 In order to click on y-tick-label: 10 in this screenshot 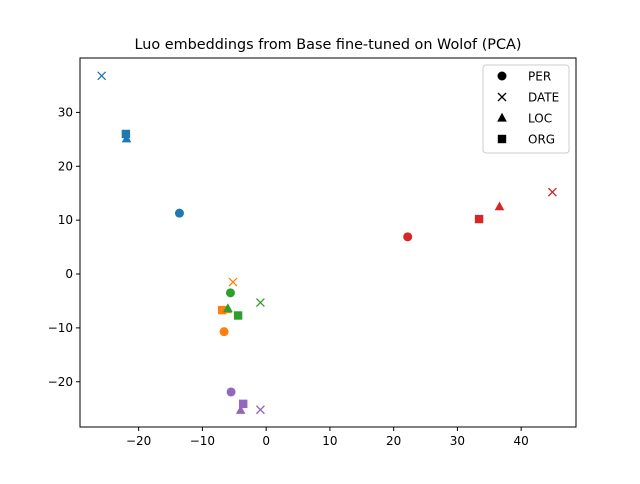, I will do `click(65, 220)`.